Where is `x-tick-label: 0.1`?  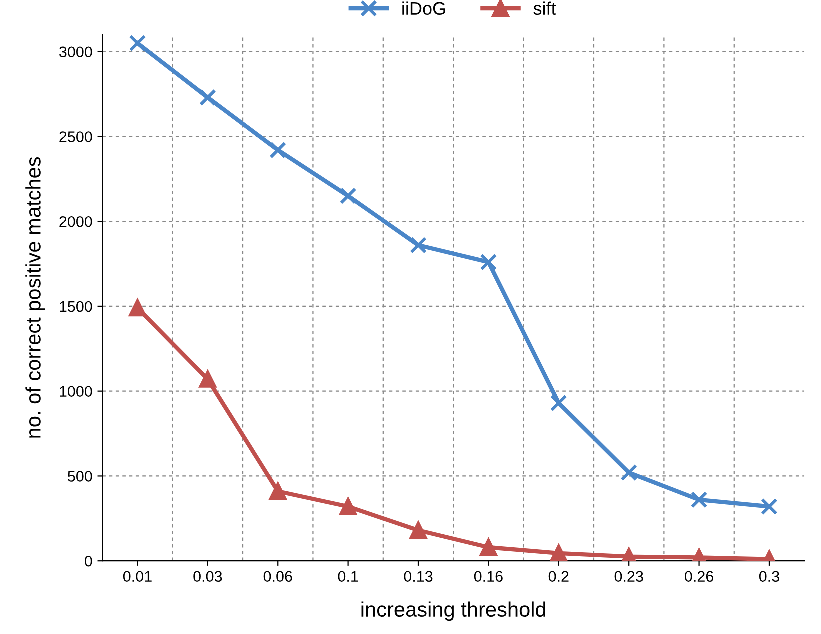
x-tick-label: 0.1 is located at coordinates (348, 576).